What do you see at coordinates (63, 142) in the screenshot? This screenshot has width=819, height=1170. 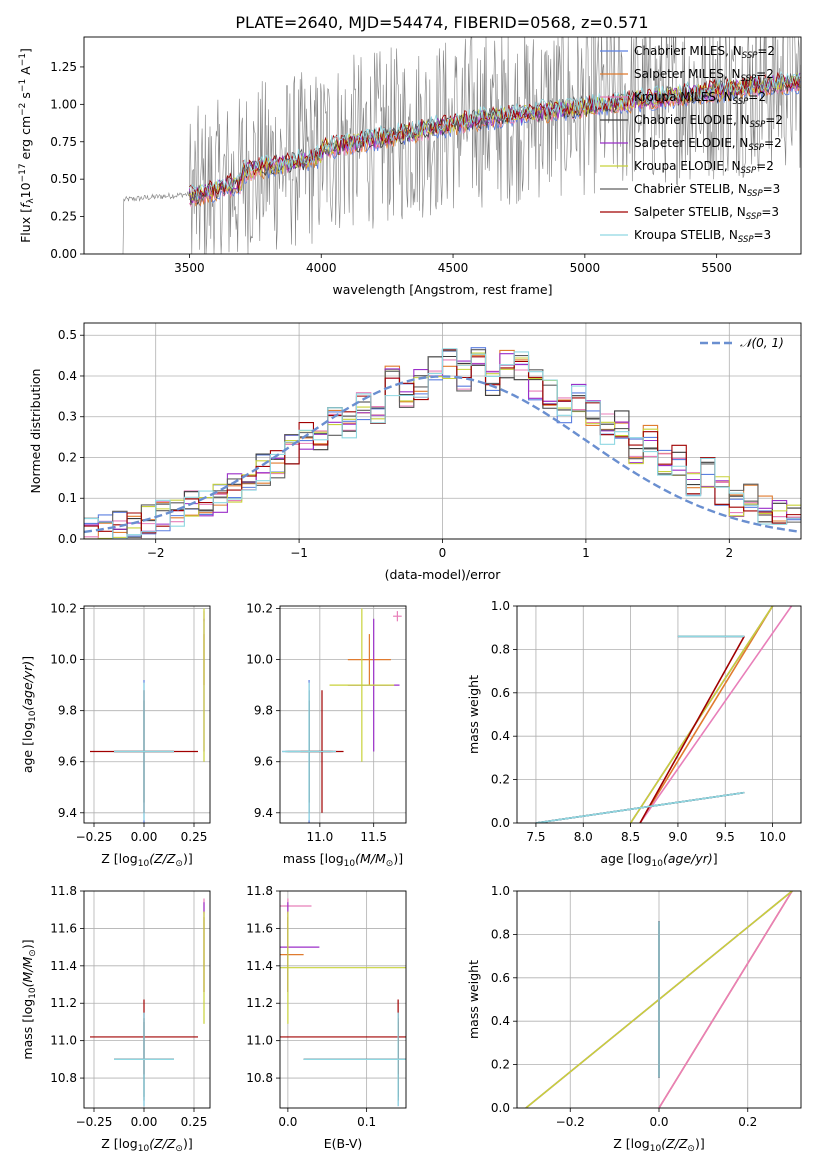 I see `y-tick-label: 0.75` at bounding box center [63, 142].